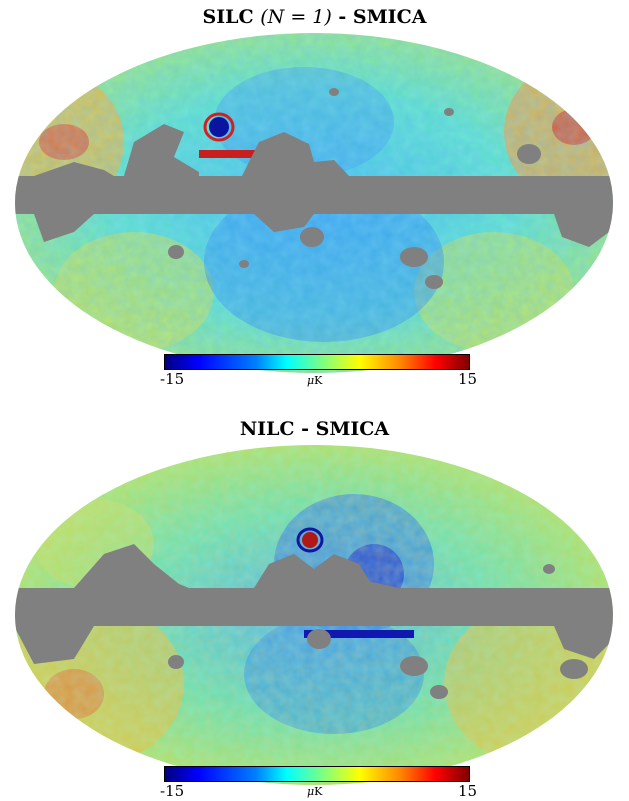 This screenshot has height=801, width=629. I want to click on panel-title: SILC (N = 1) - SMICA, so click(314, 17).